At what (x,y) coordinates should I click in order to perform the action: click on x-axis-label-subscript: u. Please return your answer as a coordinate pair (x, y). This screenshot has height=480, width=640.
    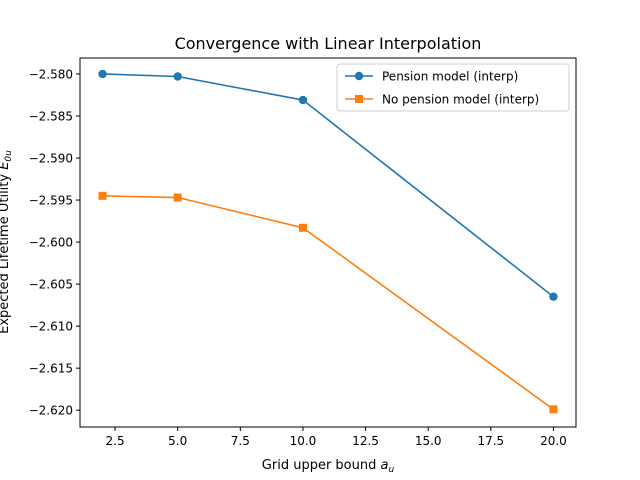
    Looking at the image, I should click on (391, 470).